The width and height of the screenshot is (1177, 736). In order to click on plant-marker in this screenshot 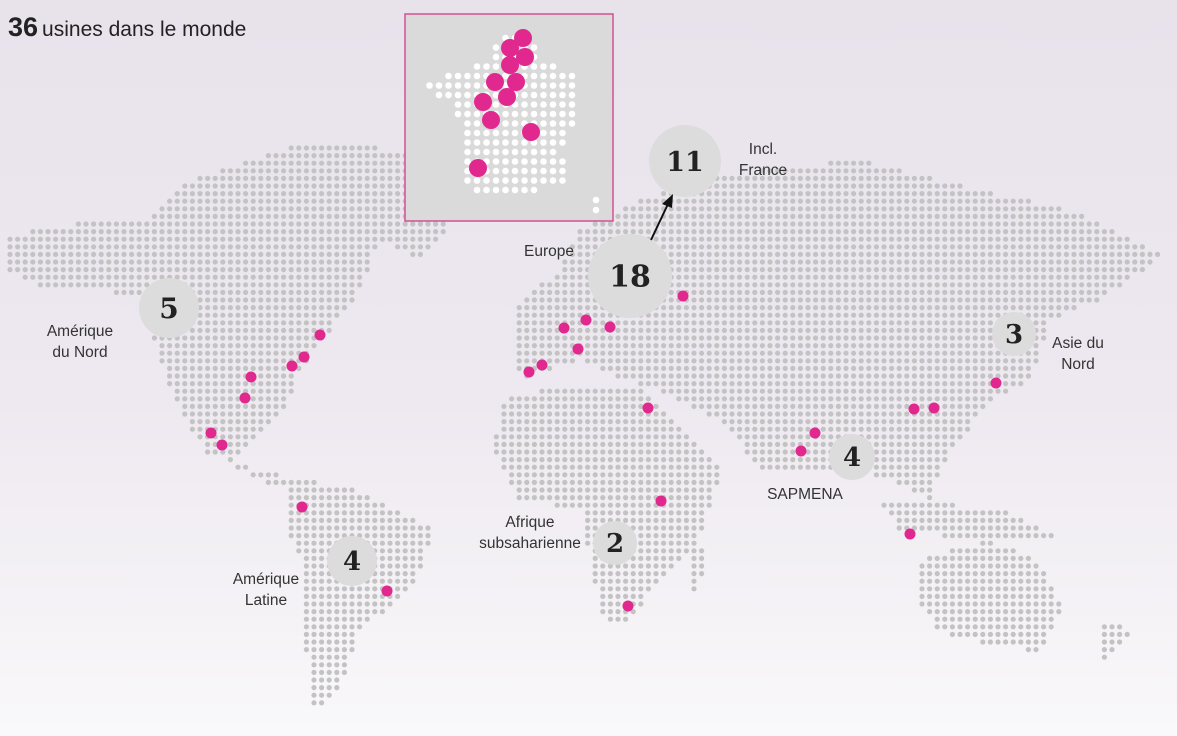, I will do `click(815, 433)`.